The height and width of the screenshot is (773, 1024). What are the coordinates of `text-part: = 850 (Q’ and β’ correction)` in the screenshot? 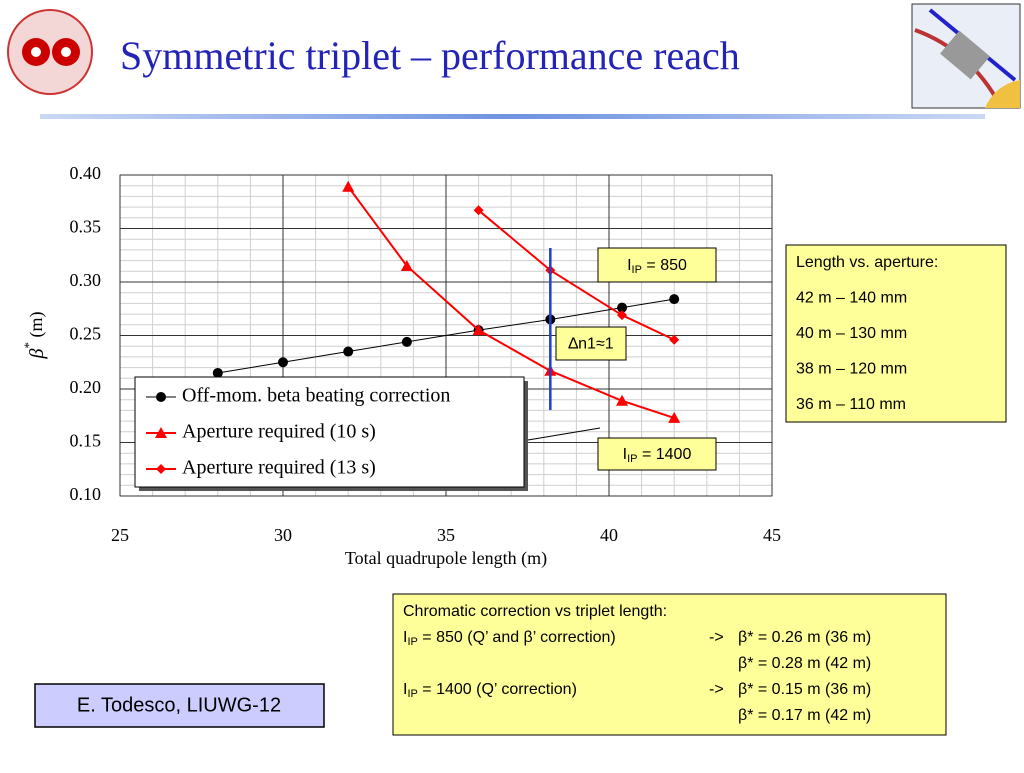 It's located at (517, 637).